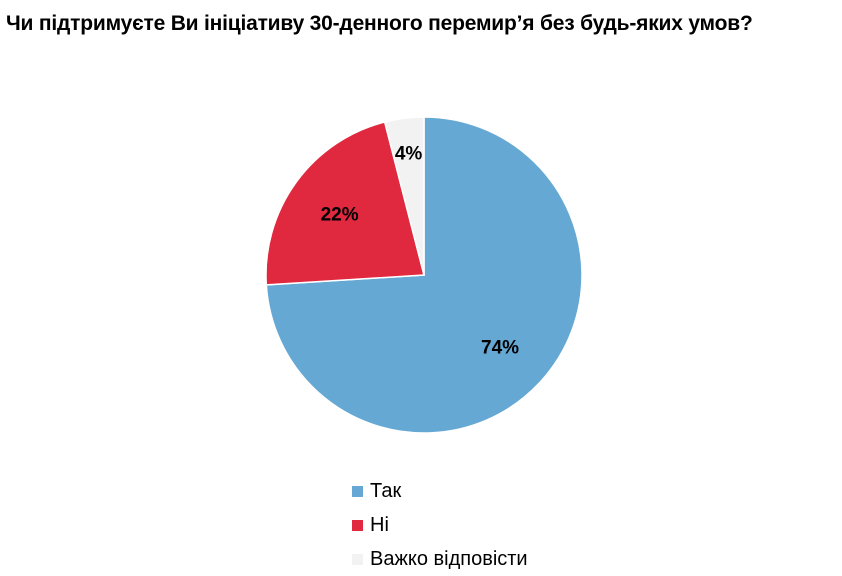  I want to click on legend: Так Ні Важко відповісти, so click(440, 525).